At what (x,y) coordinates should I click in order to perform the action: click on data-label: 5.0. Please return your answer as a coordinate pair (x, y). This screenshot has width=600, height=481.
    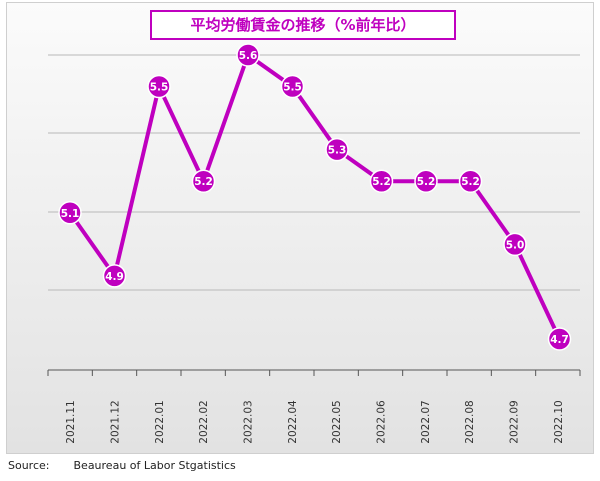
    Looking at the image, I should click on (515, 245).